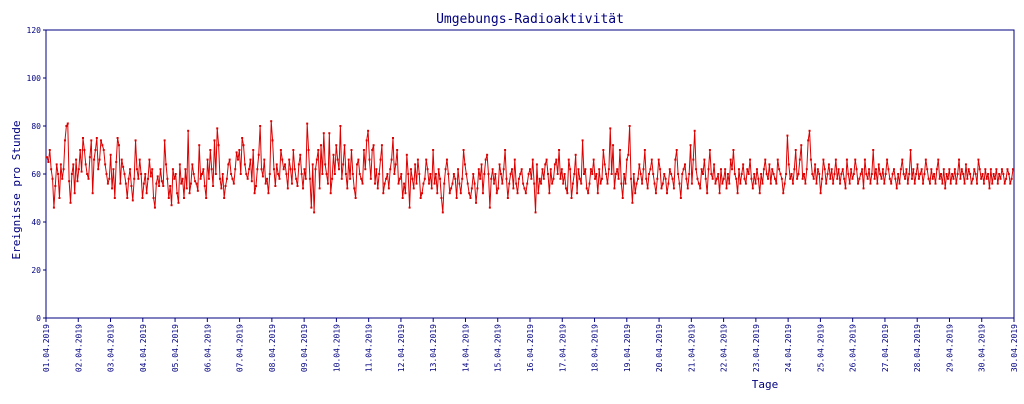 This screenshot has width=1024, height=404. Describe the element at coordinates (16, 189) in the screenshot. I see `y-axis-label: Ereignisse pro Stunde` at that location.